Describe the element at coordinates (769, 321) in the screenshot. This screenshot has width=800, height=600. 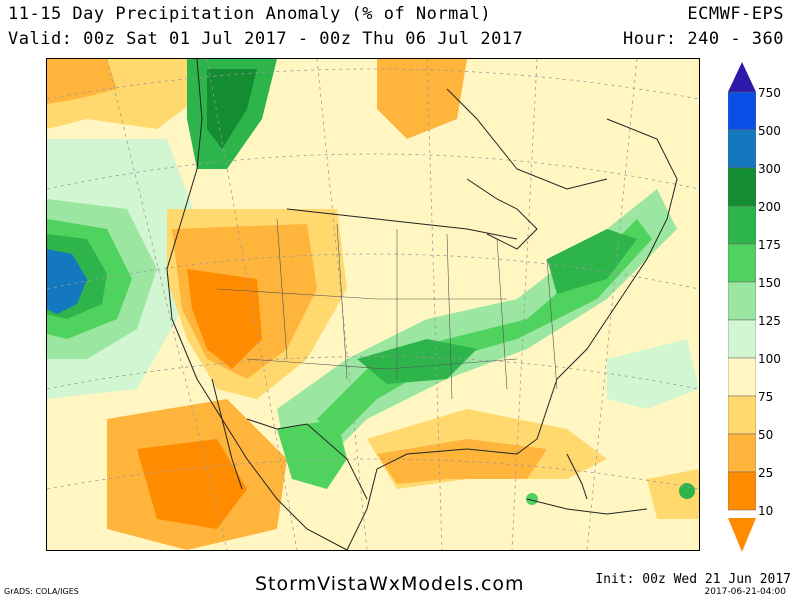
I see `colorbar-label: 125` at that location.